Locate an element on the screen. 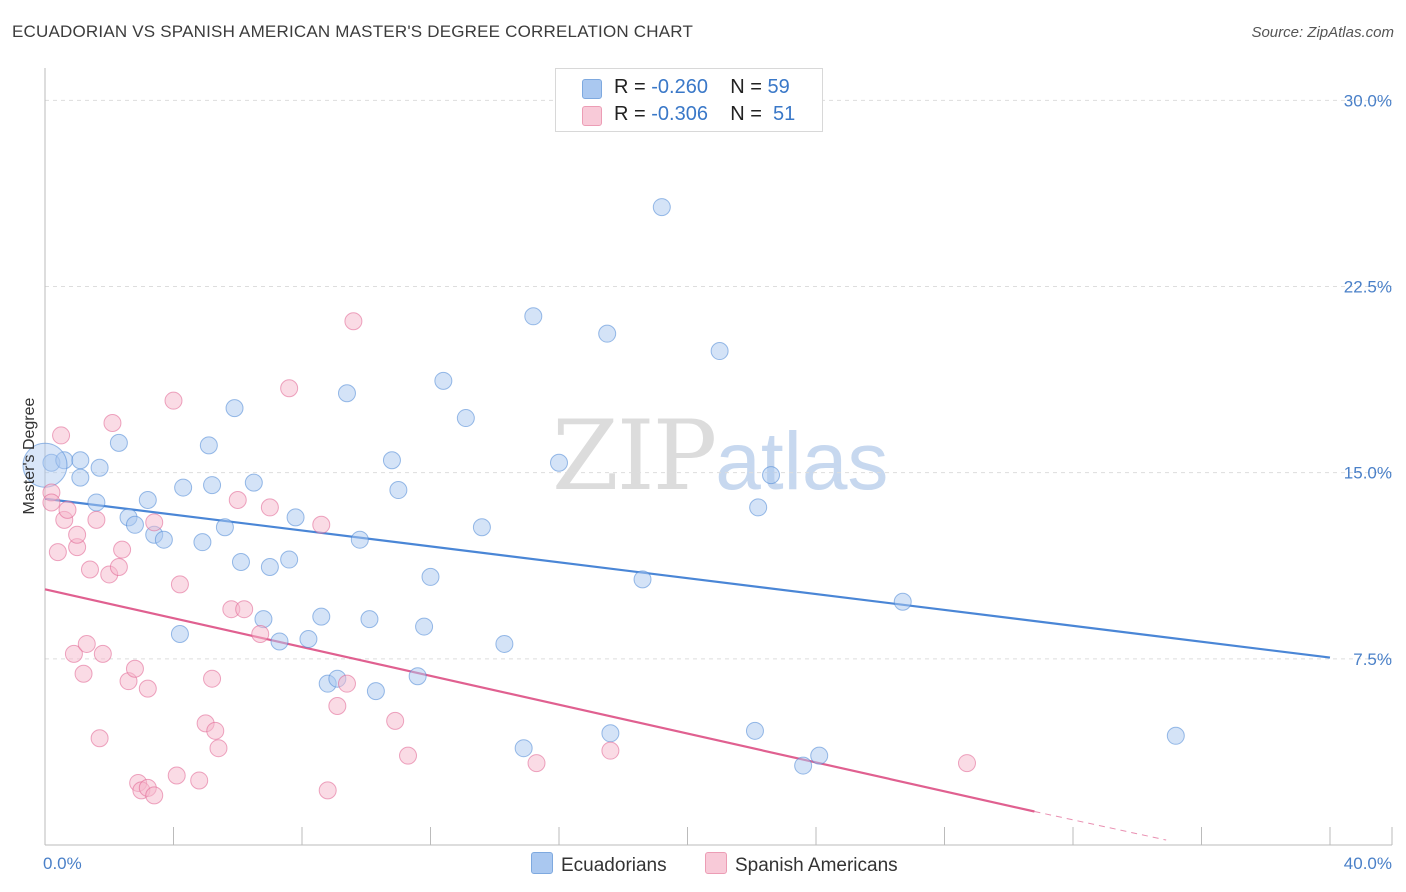  bottom-legend-label: Ecuadorians is located at coordinates (614, 865).